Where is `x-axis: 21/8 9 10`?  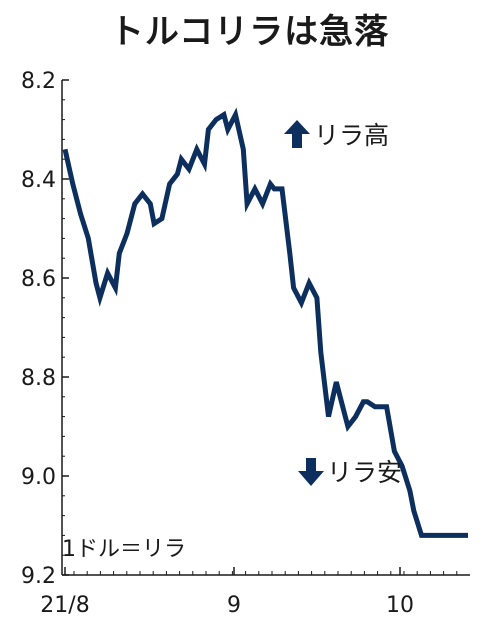 x-axis: 21/8 9 10 is located at coordinates (255, 592).